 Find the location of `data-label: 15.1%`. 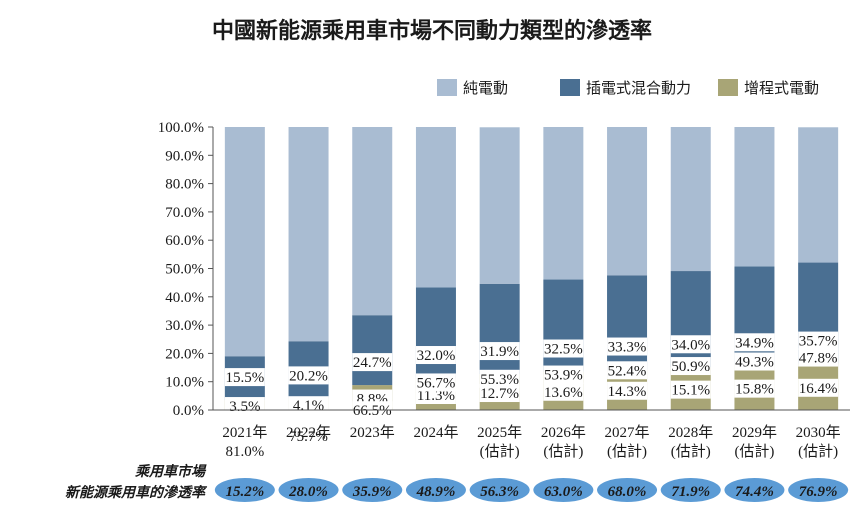

data-label: 15.1% is located at coordinates (690, 391).